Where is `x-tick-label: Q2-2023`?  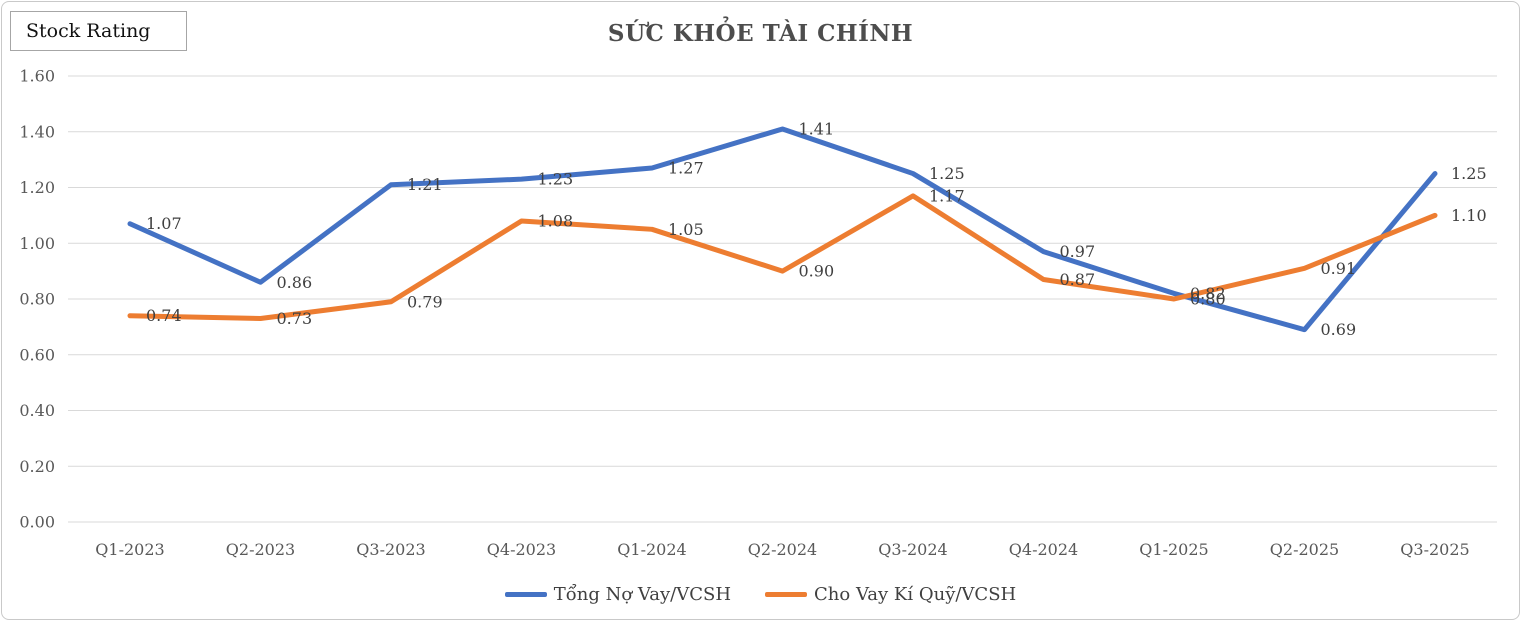
x-tick-label: Q2-2023 is located at coordinates (260, 549).